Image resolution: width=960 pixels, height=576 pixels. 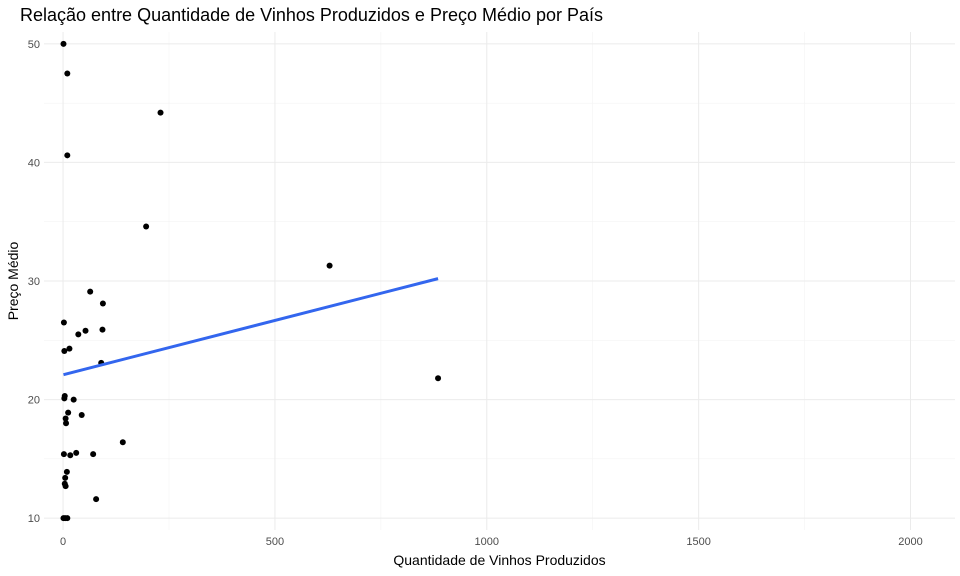 I want to click on trend-line-group, so click(x=251, y=327).